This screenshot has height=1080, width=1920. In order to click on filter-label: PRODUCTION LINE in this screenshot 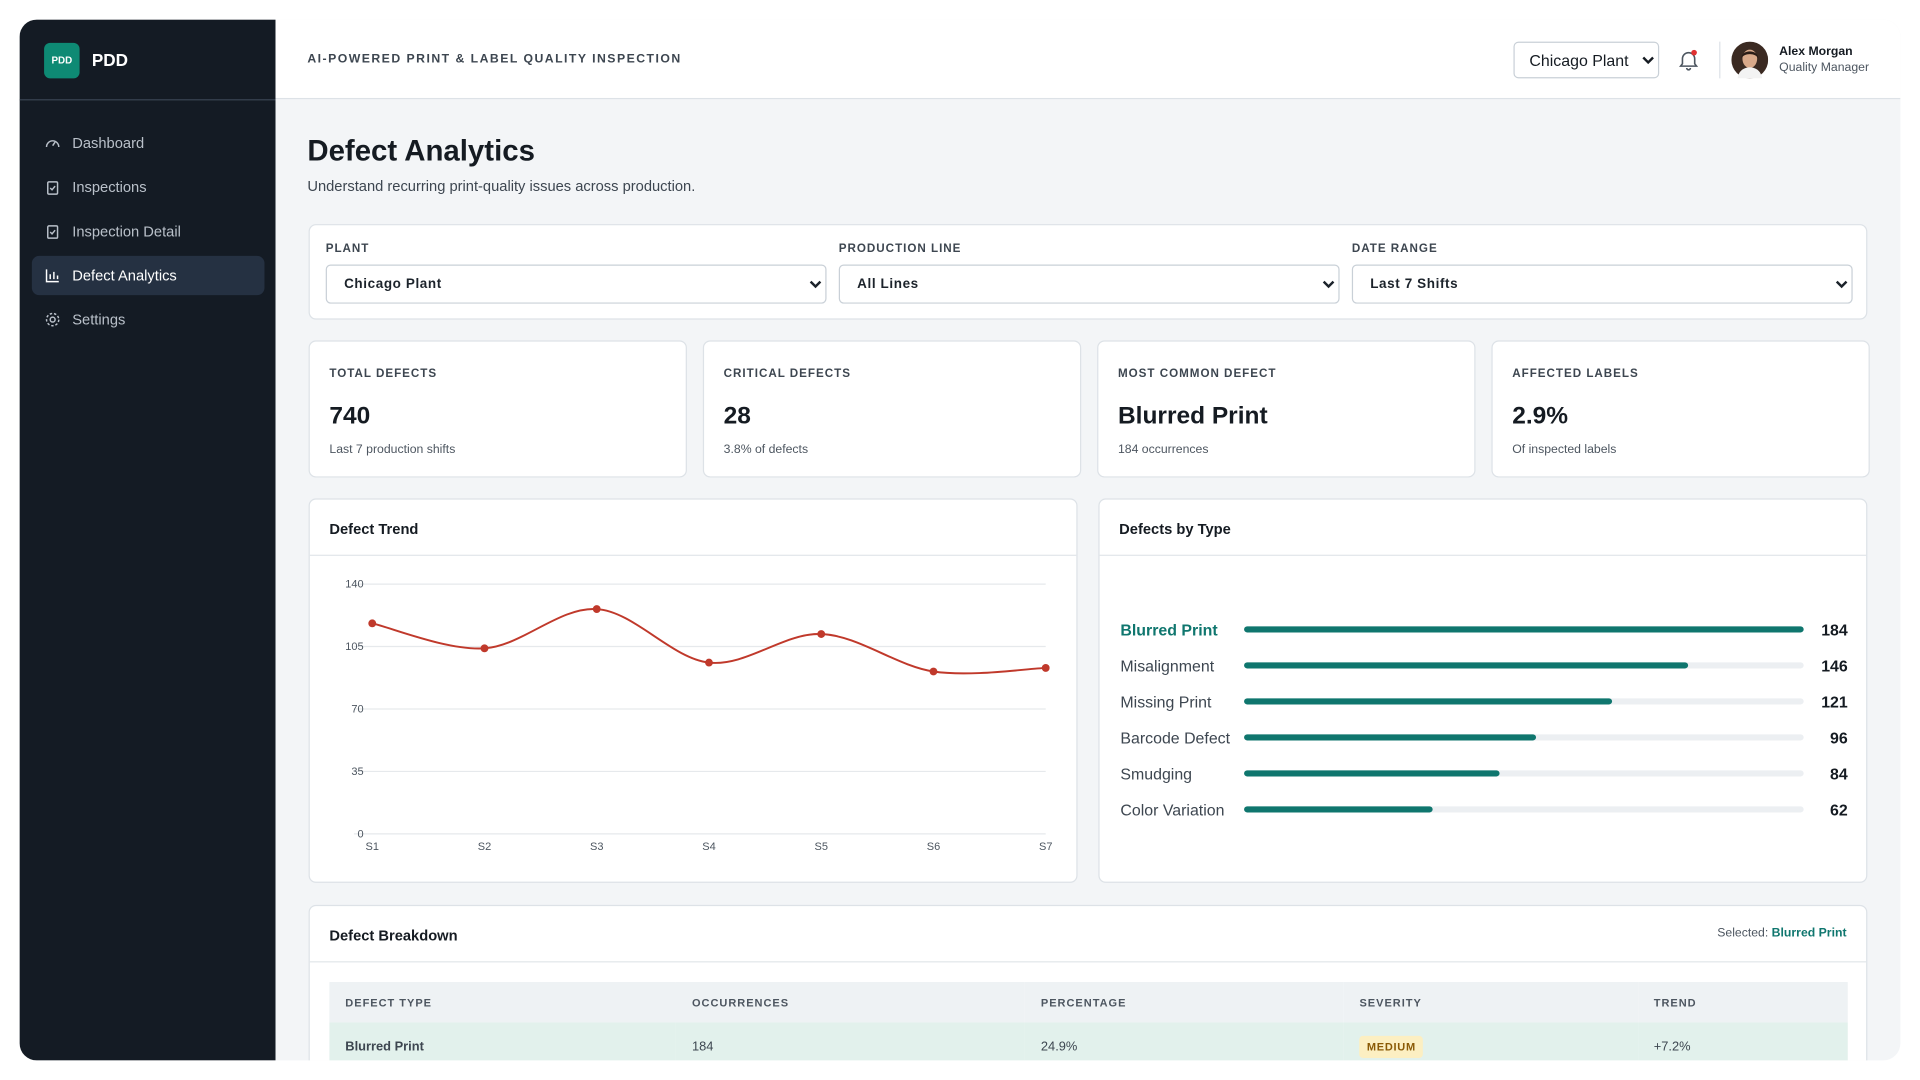, I will do `click(900, 249)`.